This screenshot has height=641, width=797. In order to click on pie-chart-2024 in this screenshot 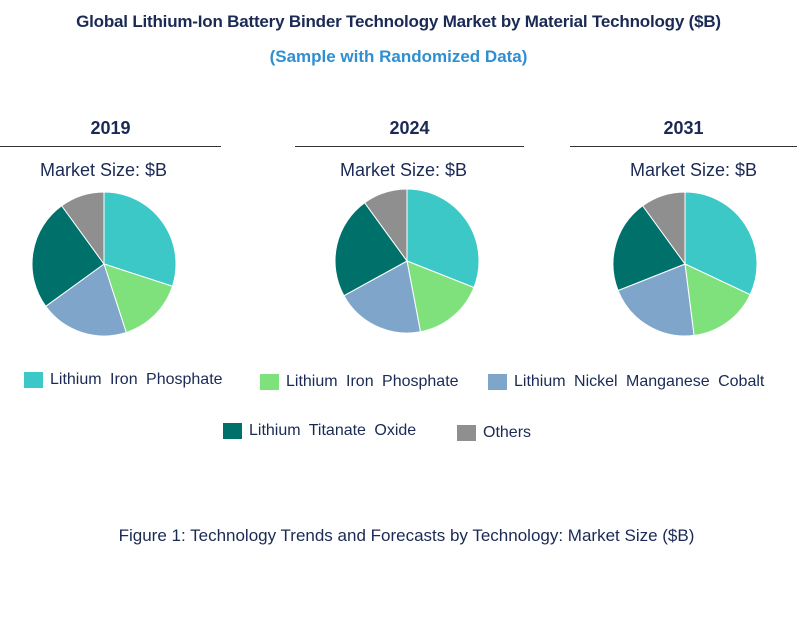, I will do `click(407, 261)`.